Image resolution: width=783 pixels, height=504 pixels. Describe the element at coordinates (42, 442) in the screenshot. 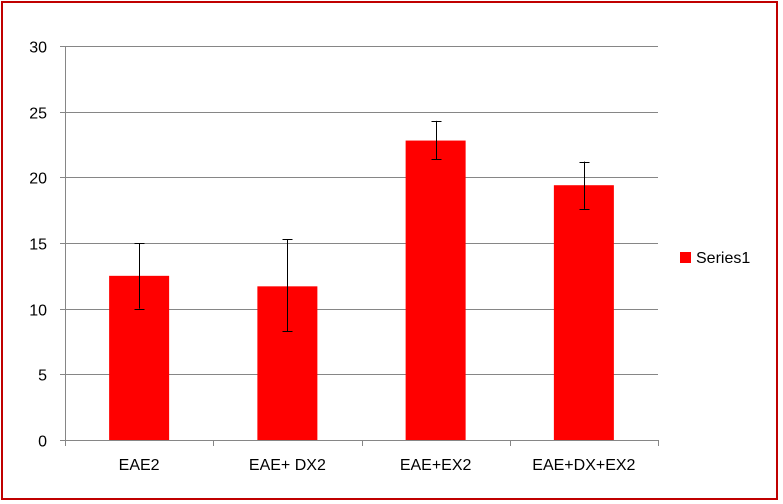

I see `y-tick-label: 0` at that location.